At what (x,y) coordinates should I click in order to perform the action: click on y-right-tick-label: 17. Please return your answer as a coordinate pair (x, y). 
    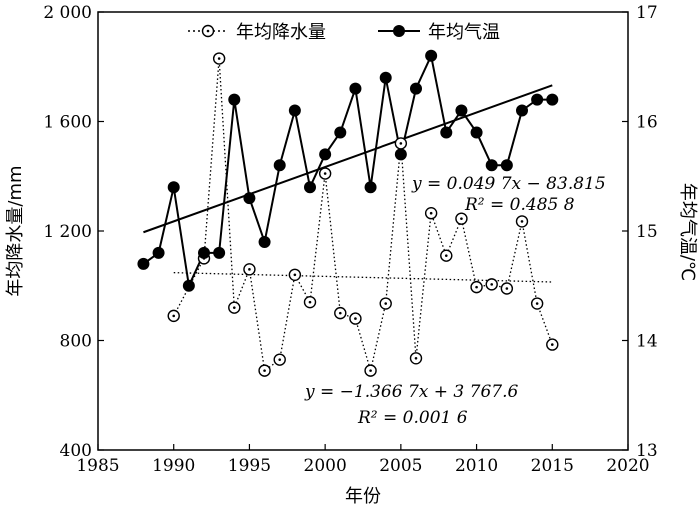
    Looking at the image, I should click on (647, 13).